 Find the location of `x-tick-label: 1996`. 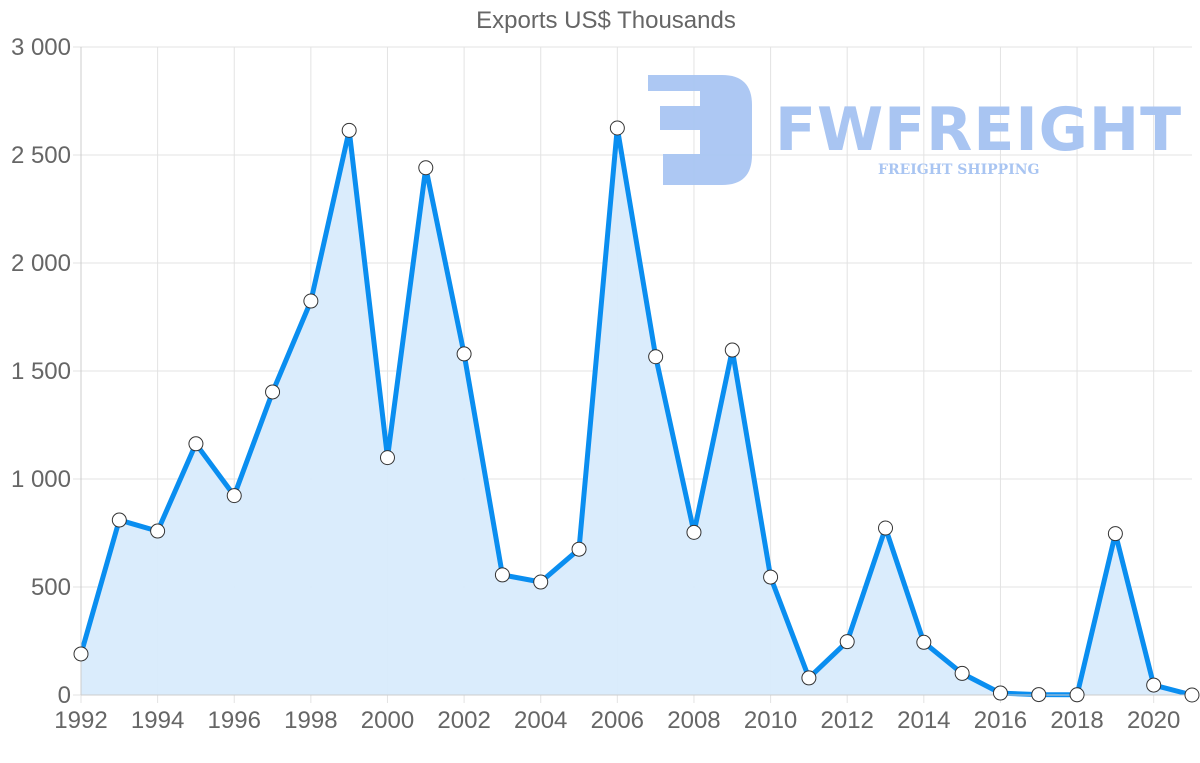

x-tick-label: 1996 is located at coordinates (234, 720).